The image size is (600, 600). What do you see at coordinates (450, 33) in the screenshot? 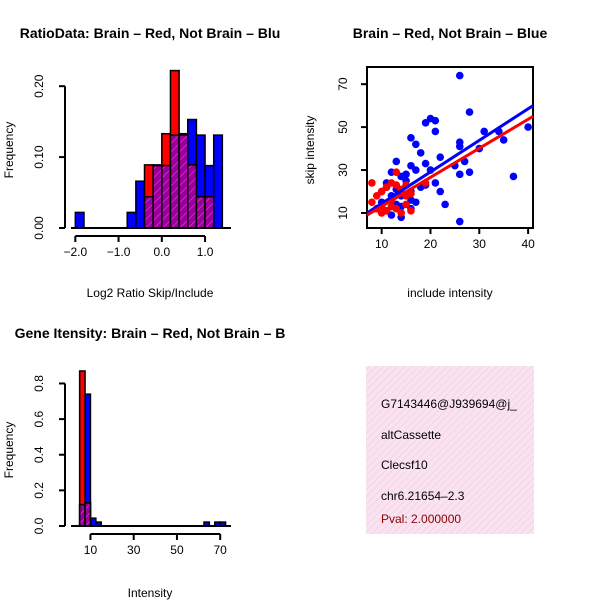
I see `intensity-scatter-title: Brain – Red, Not Brain – Blue` at bounding box center [450, 33].